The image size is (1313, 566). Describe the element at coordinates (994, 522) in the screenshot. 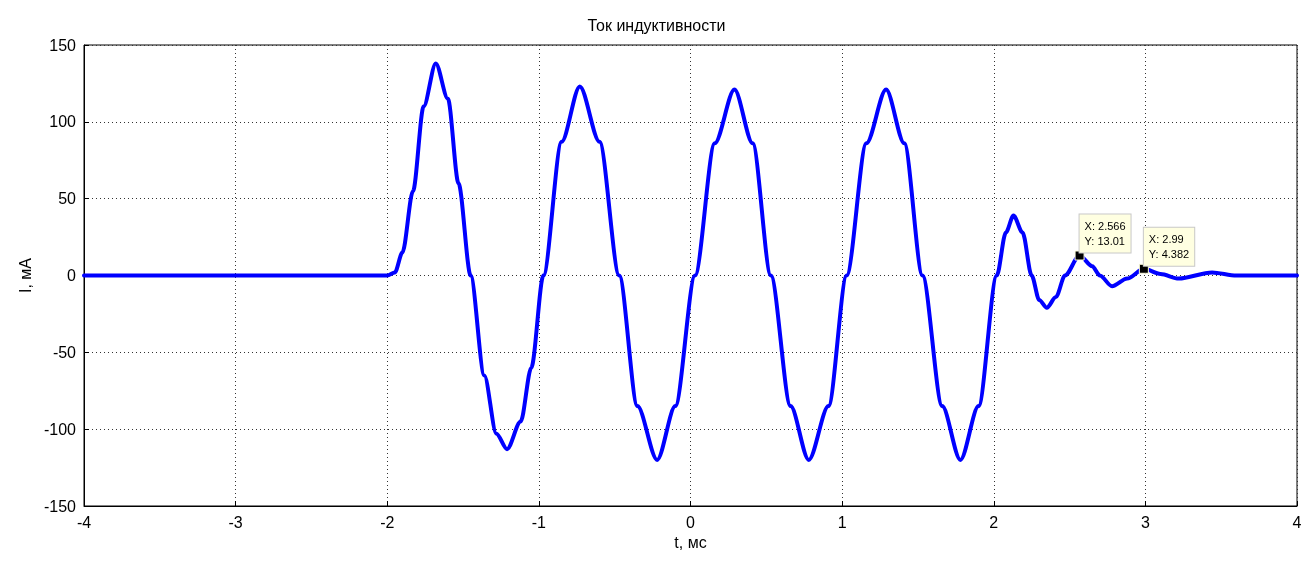

I see `x-tick-label: 2` at that location.